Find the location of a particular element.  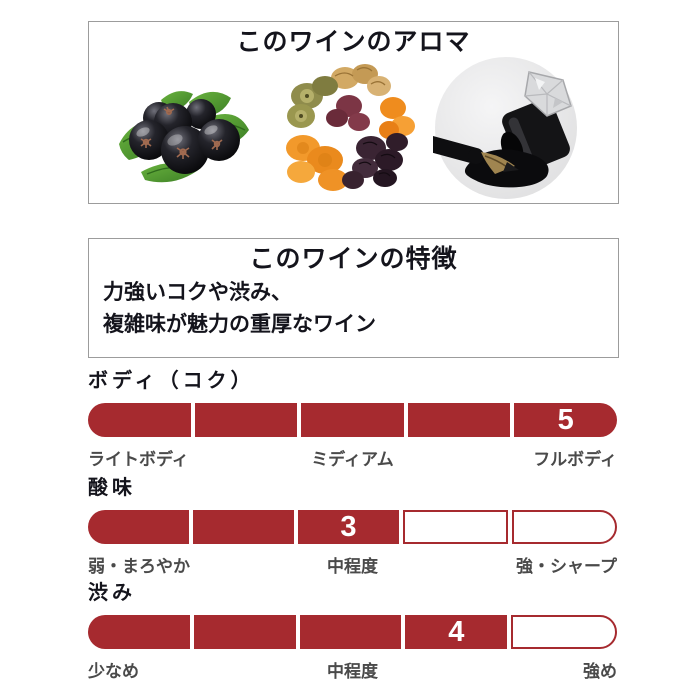

spilled-ink-image is located at coordinates (505, 128).